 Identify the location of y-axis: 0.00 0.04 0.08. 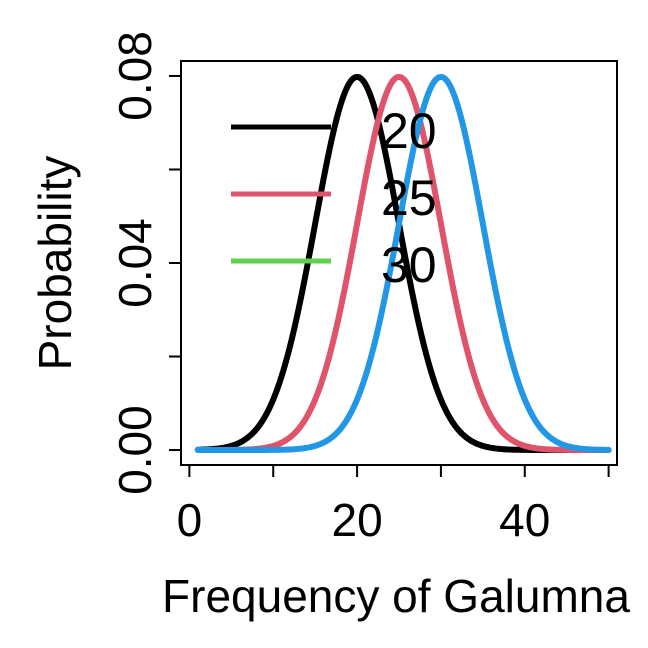
(145, 263).